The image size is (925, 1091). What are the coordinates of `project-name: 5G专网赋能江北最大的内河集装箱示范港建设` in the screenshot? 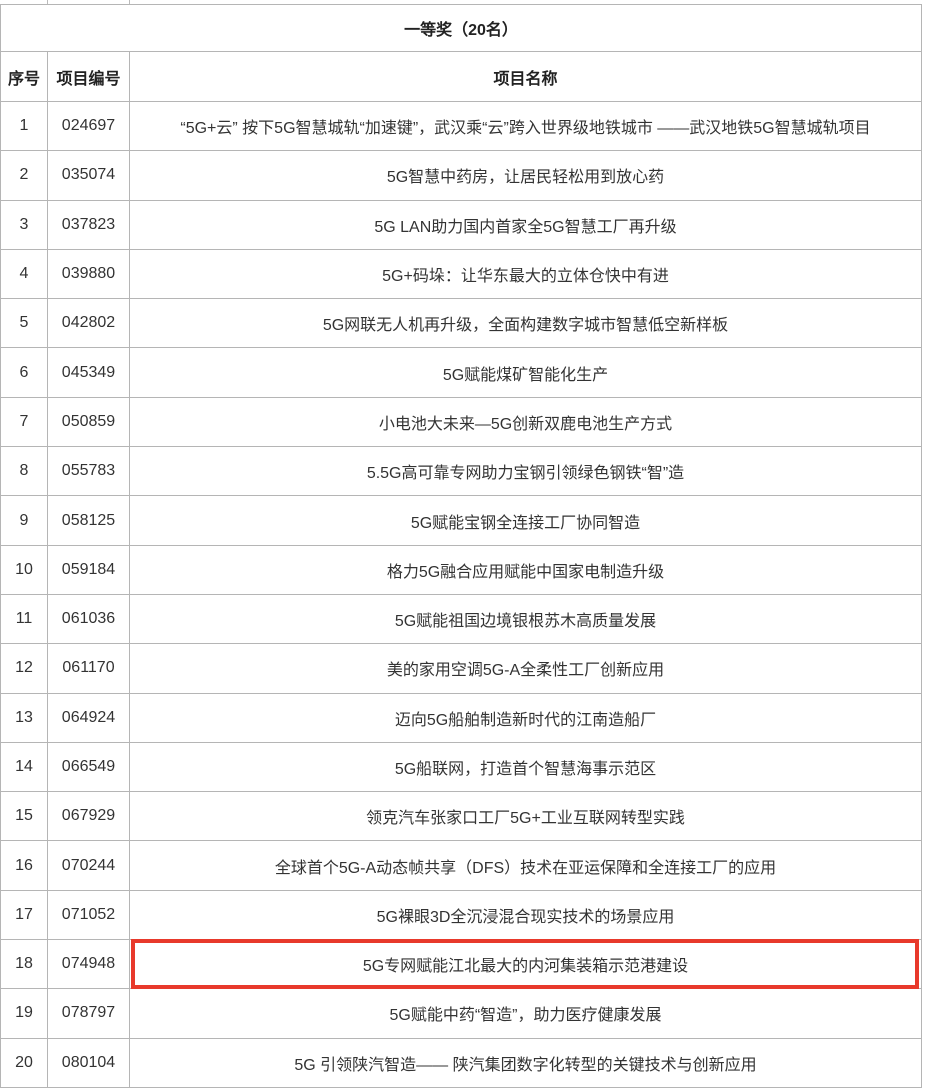 It's located at (525, 964).